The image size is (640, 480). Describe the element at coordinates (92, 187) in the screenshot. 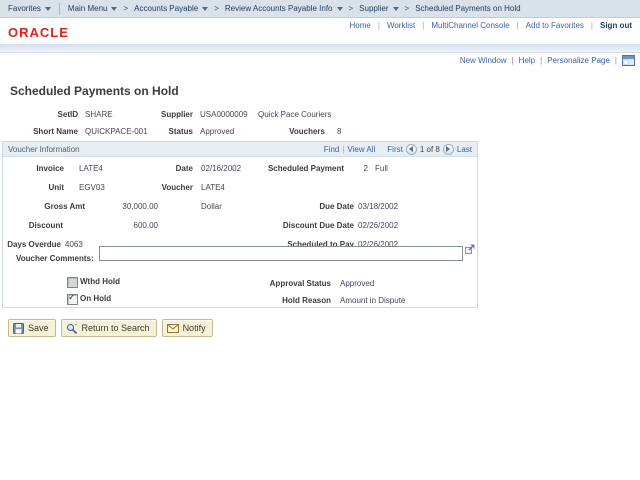

I see `unit-value: EGV03` at that location.